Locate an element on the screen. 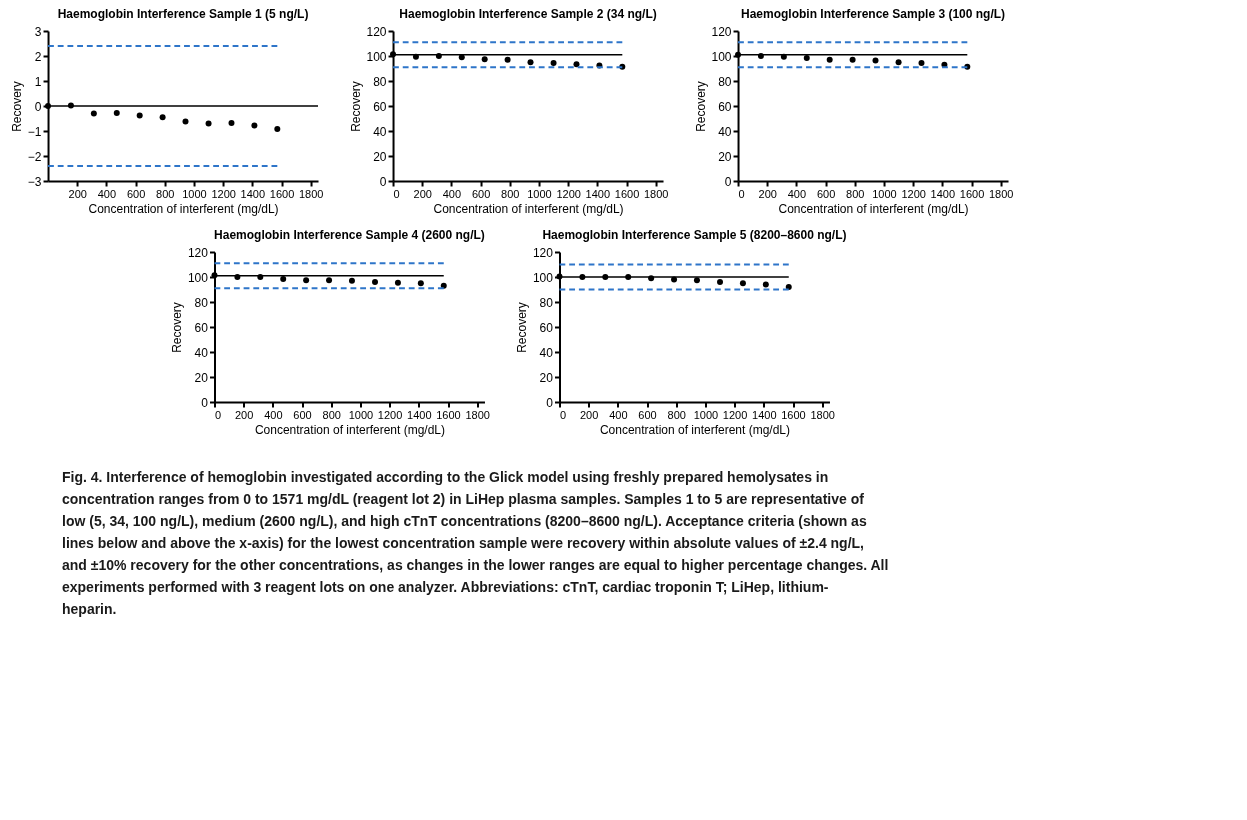 This screenshot has height=820, width=1247. y-tick-label: −2 is located at coordinates (34, 156).